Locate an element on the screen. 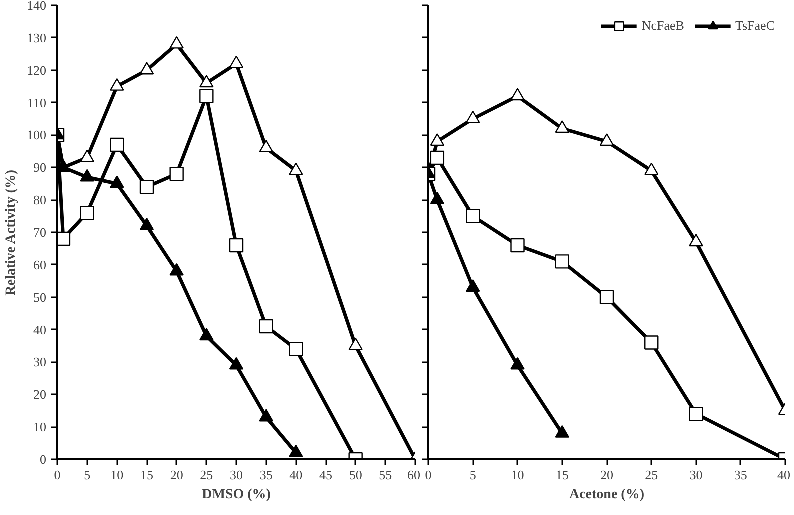  y-tick-label: 130 is located at coordinates (36, 38).